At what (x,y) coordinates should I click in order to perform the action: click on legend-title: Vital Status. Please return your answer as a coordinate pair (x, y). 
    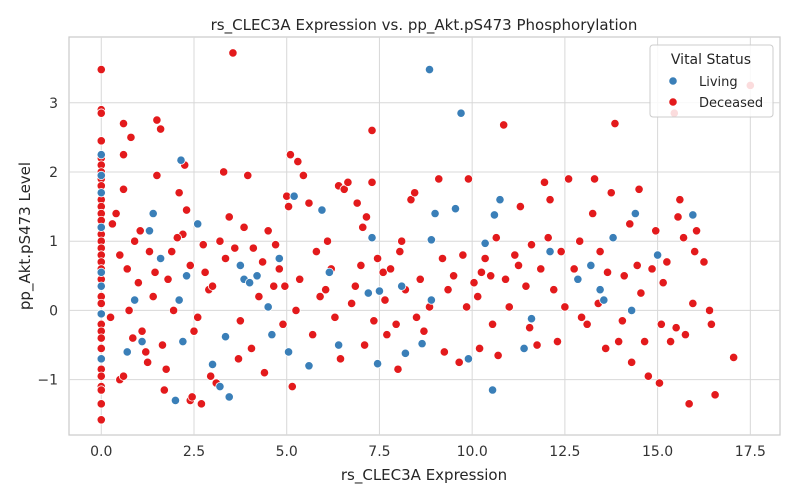
    Looking at the image, I should click on (711, 60).